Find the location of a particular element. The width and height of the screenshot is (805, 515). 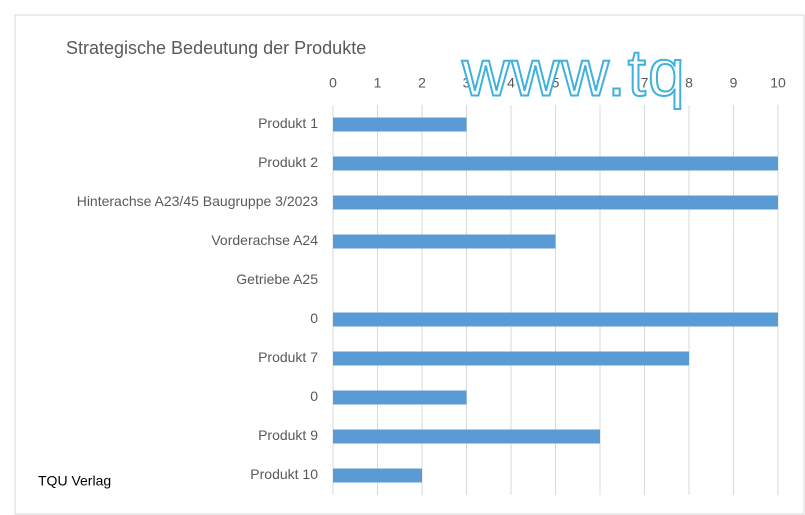

footer-bg is located at coordinates (79, 482).